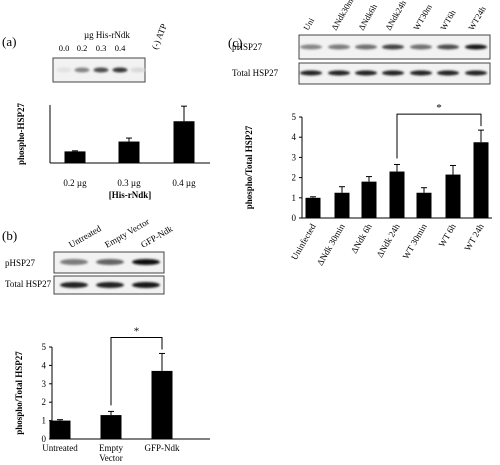 This screenshot has width=500, height=465. I want to click on panel-c-lane-label: WT6h, so click(448, 20).